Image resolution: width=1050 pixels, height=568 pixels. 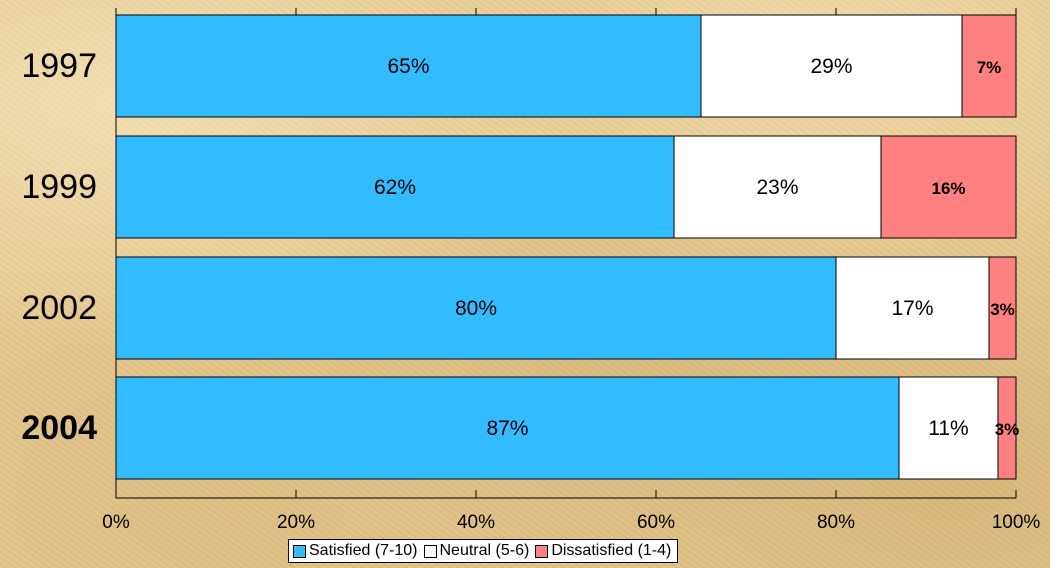 I want to click on bar-label-1999-satisfied: 62%, so click(x=395, y=187).